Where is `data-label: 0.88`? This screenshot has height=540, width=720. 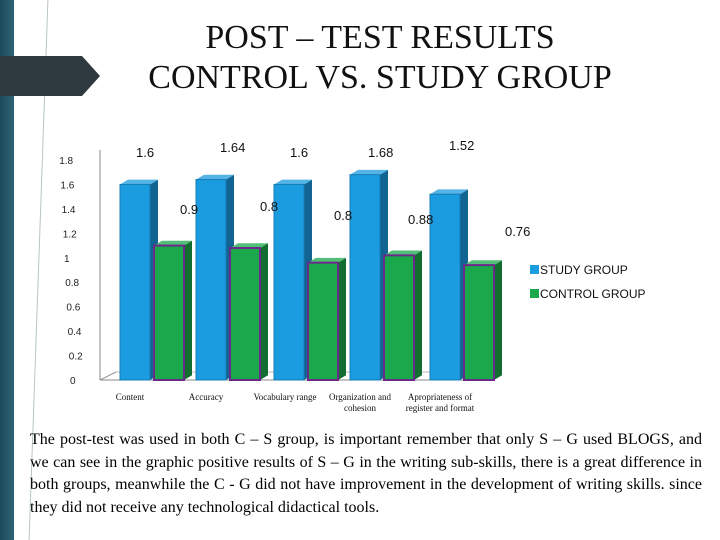 data-label: 0.88 is located at coordinates (420, 219).